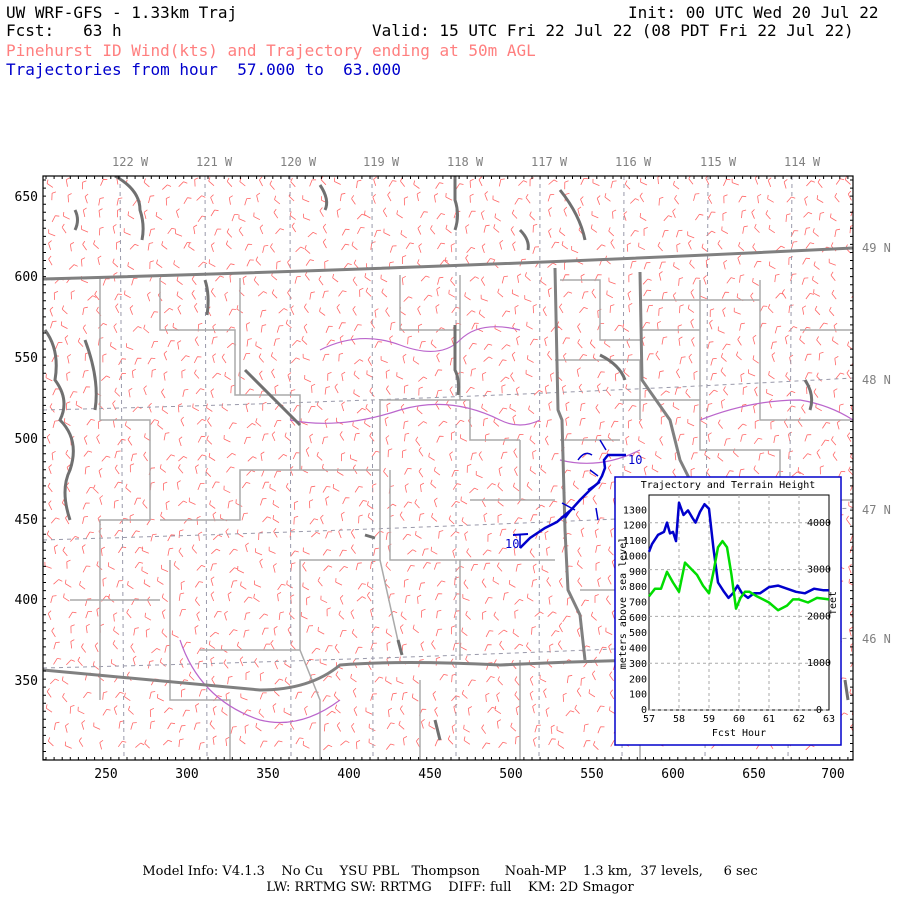  What do you see at coordinates (26, 277) in the screenshot?
I see `y-tick-label: 600` at bounding box center [26, 277].